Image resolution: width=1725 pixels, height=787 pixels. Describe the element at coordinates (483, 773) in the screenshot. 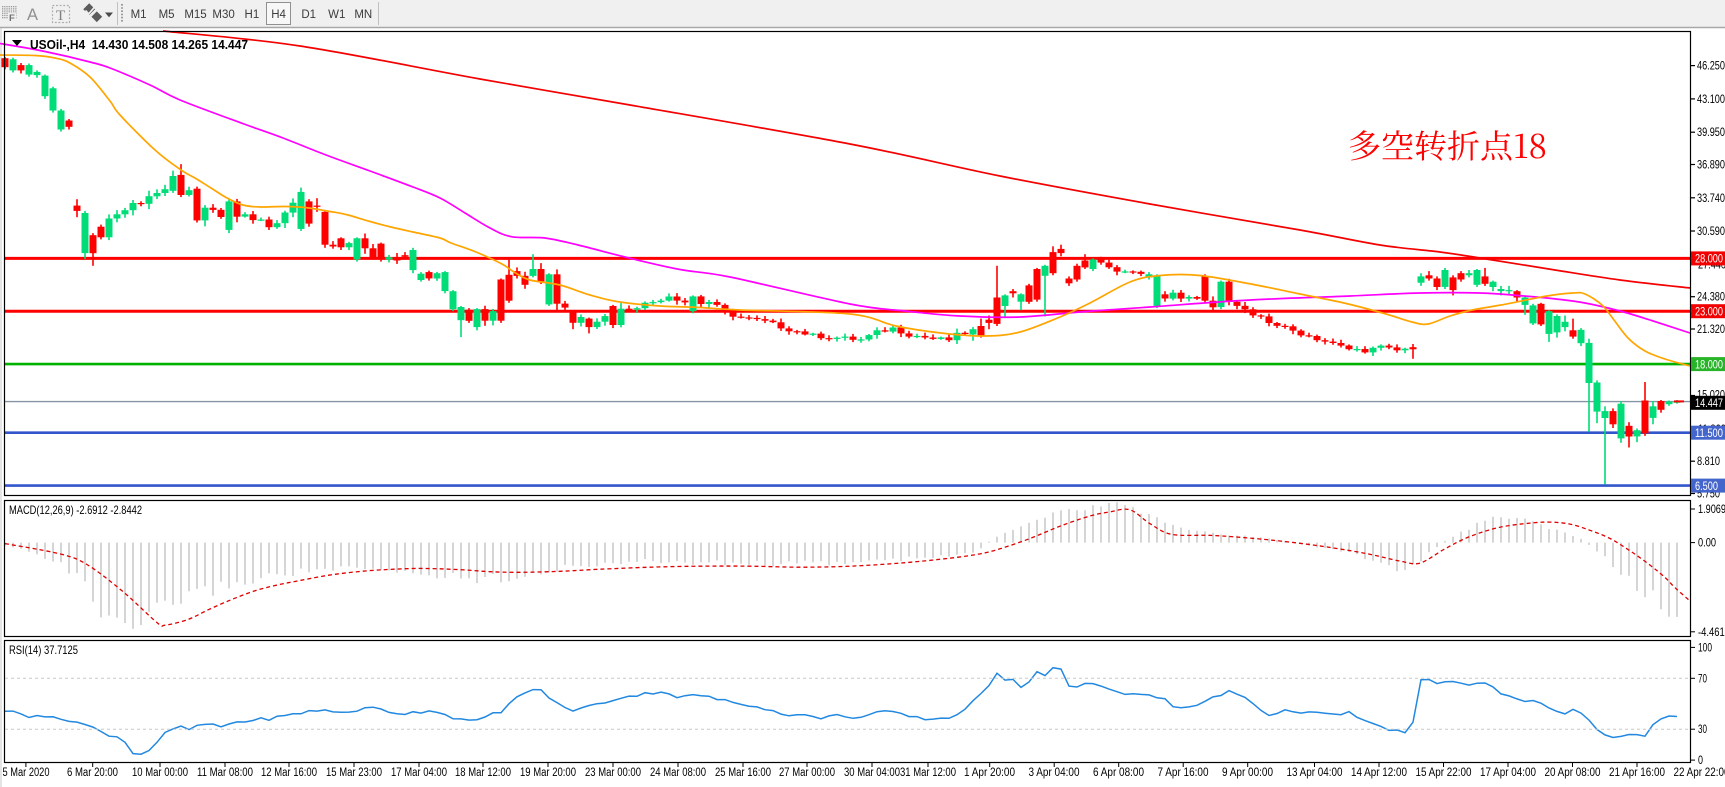

I see `svg-text: 18 Mar 12:00` at that location.